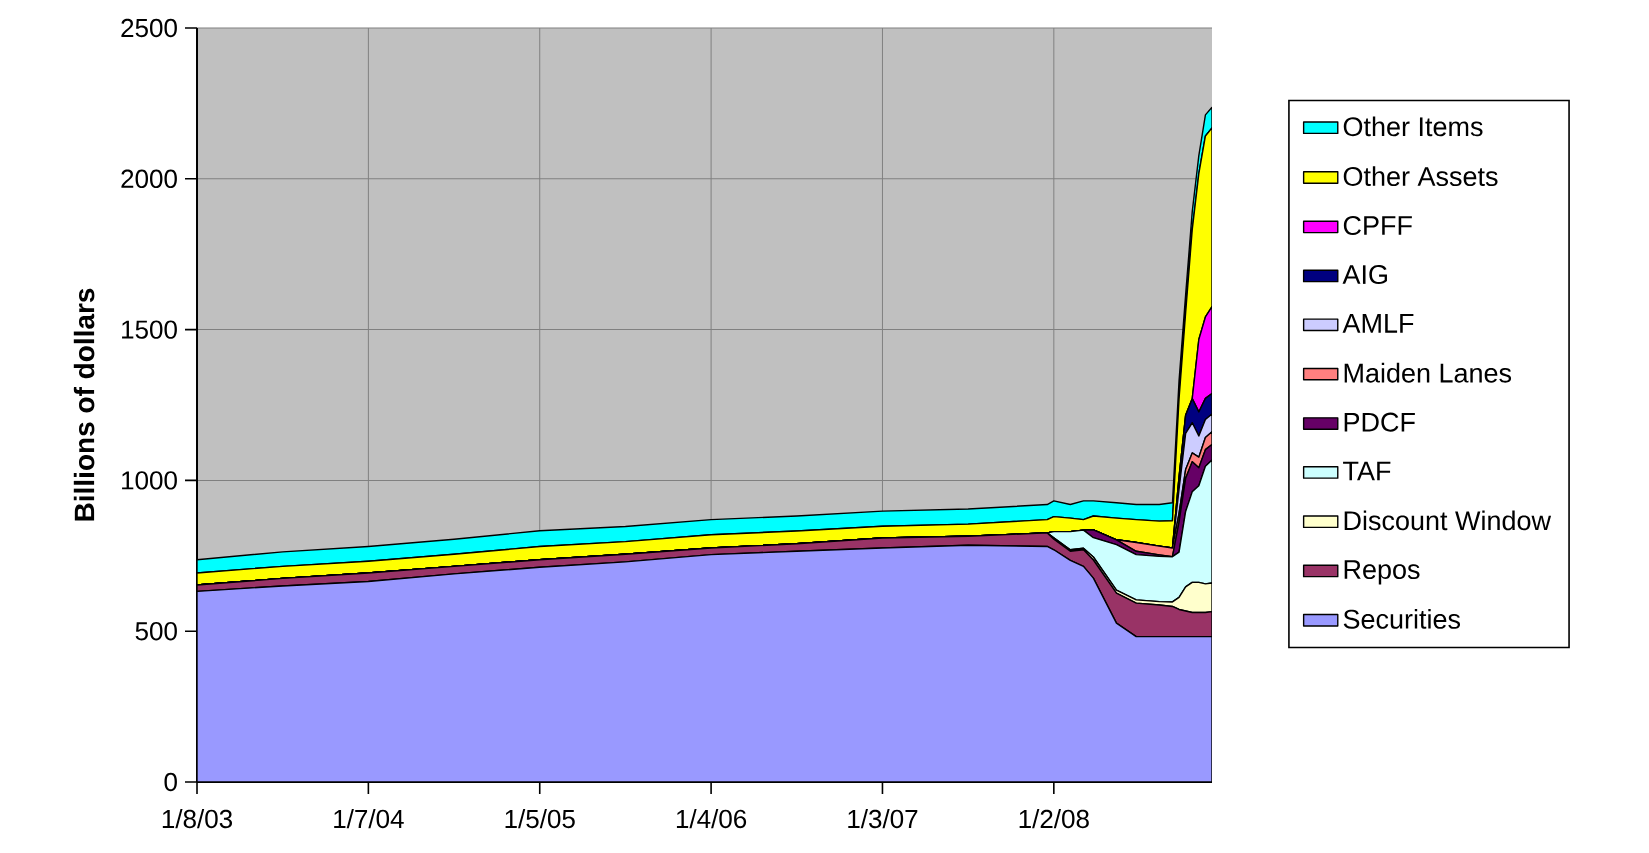 The height and width of the screenshot is (853, 1649). Describe the element at coordinates (1377, 225) in the screenshot. I see `legend-label: CPFF` at that location.